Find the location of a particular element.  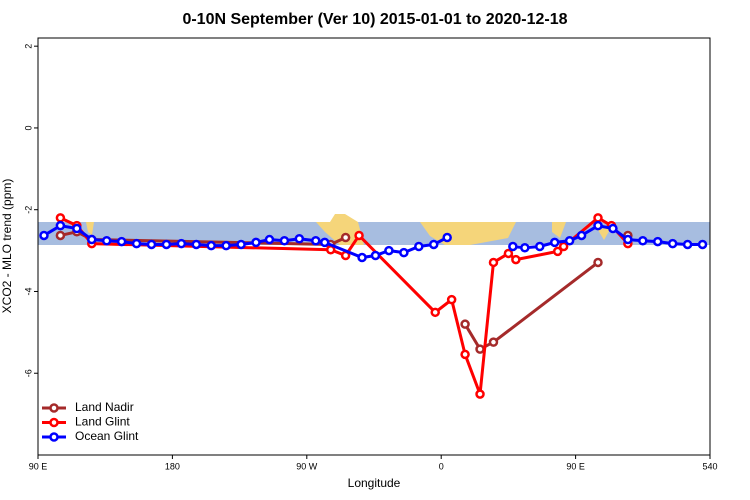

legend-label: Ocean Glint is located at coordinates (107, 436).